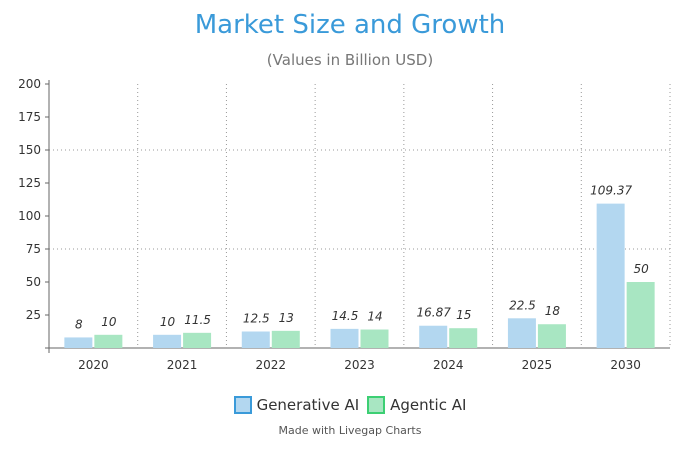 The image size is (700, 450). I want to click on data-label: 14, so click(374, 317).